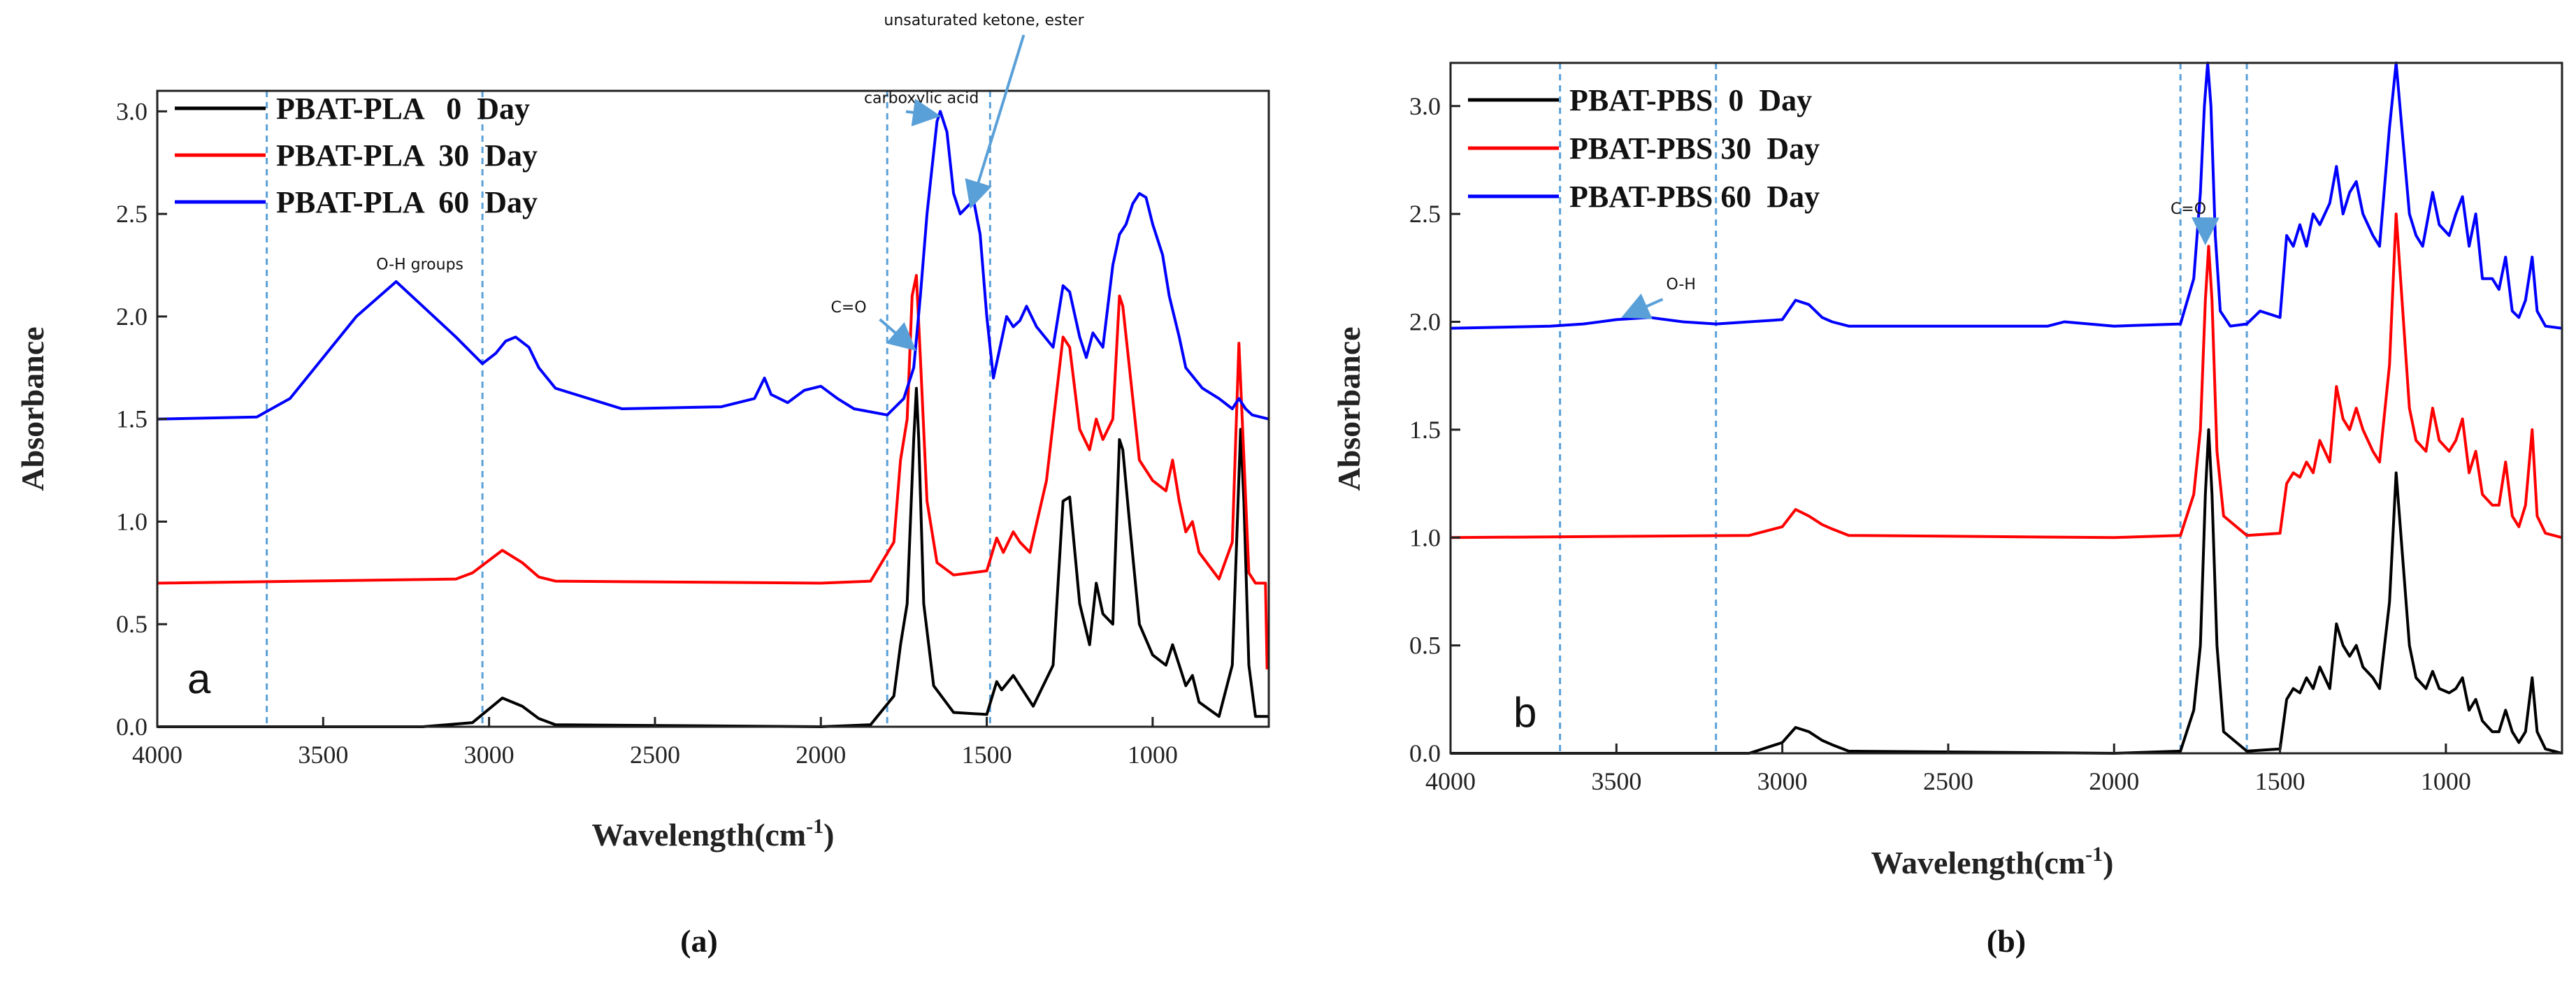 Image resolution: width=2576 pixels, height=986 pixels. Describe the element at coordinates (2108, 863) in the screenshot. I see `x-axis-title-b-close: )` at that location.